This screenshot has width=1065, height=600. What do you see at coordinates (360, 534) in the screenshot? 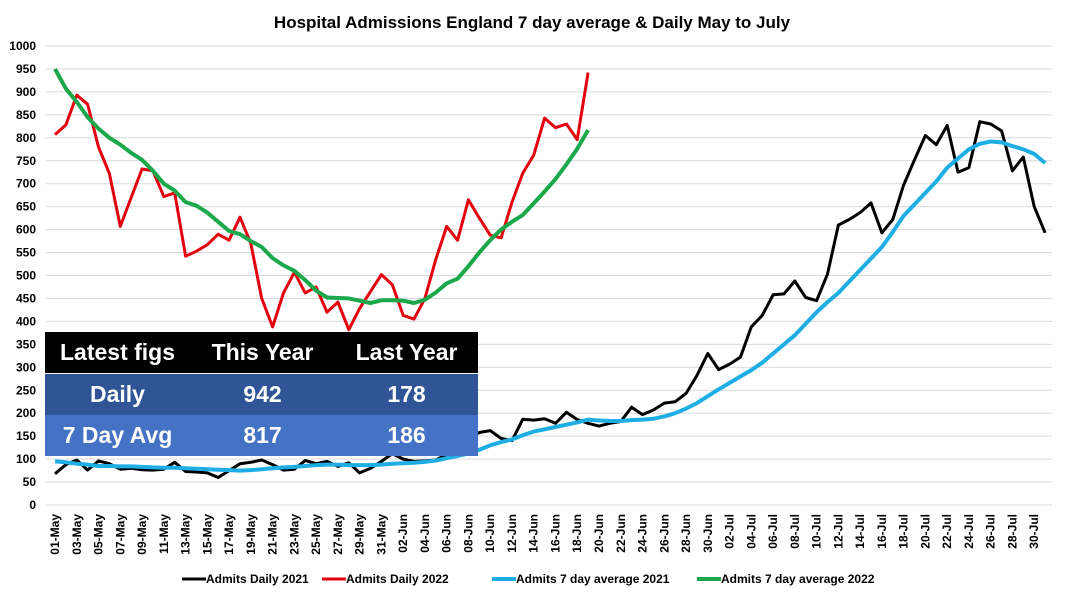
I see `x-tick-label: 29-May` at bounding box center [360, 534].